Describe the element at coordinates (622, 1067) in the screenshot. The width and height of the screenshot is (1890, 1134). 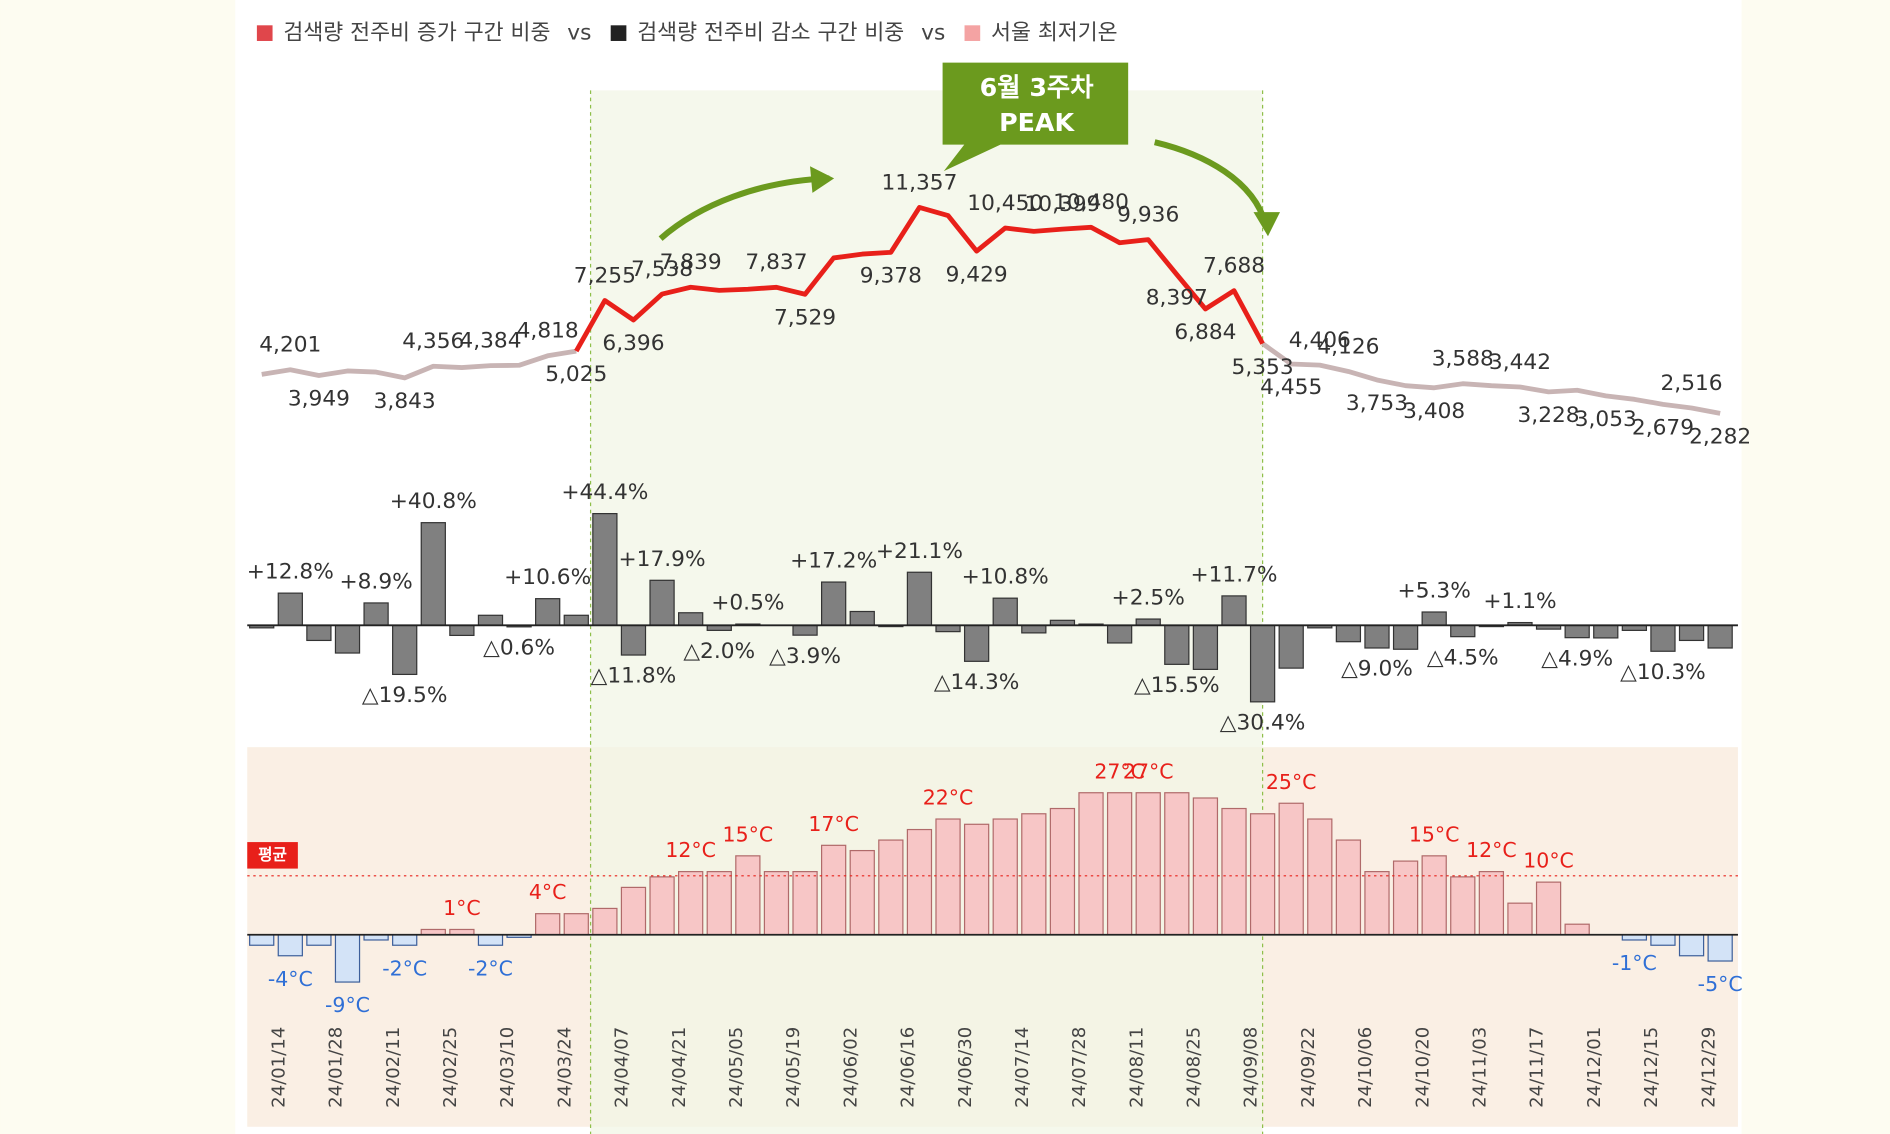
I see `x-tick-label: 24/04/07` at that location.